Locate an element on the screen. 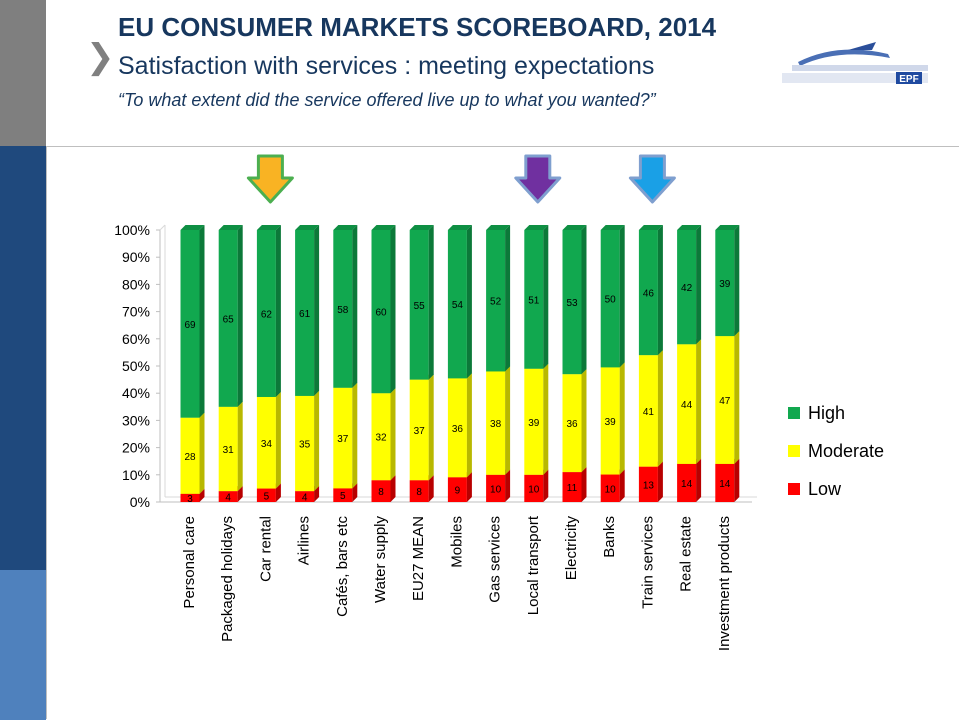  high-bar-airlines is located at coordinates (305, 313).